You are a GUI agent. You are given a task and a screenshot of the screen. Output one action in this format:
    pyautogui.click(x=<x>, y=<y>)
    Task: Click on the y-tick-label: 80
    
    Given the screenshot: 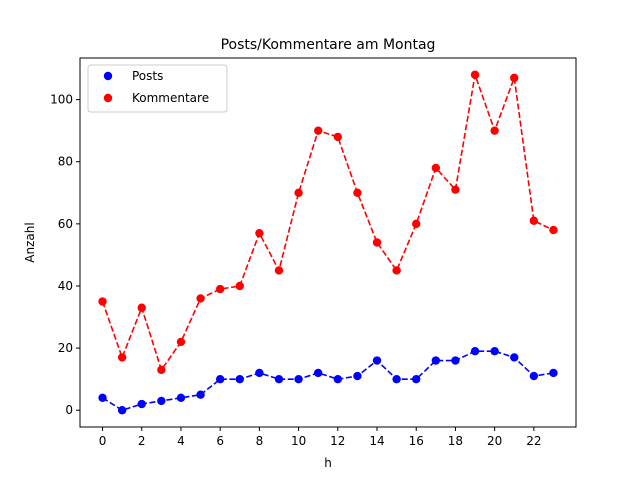 What is the action you would take?
    pyautogui.click(x=65, y=162)
    